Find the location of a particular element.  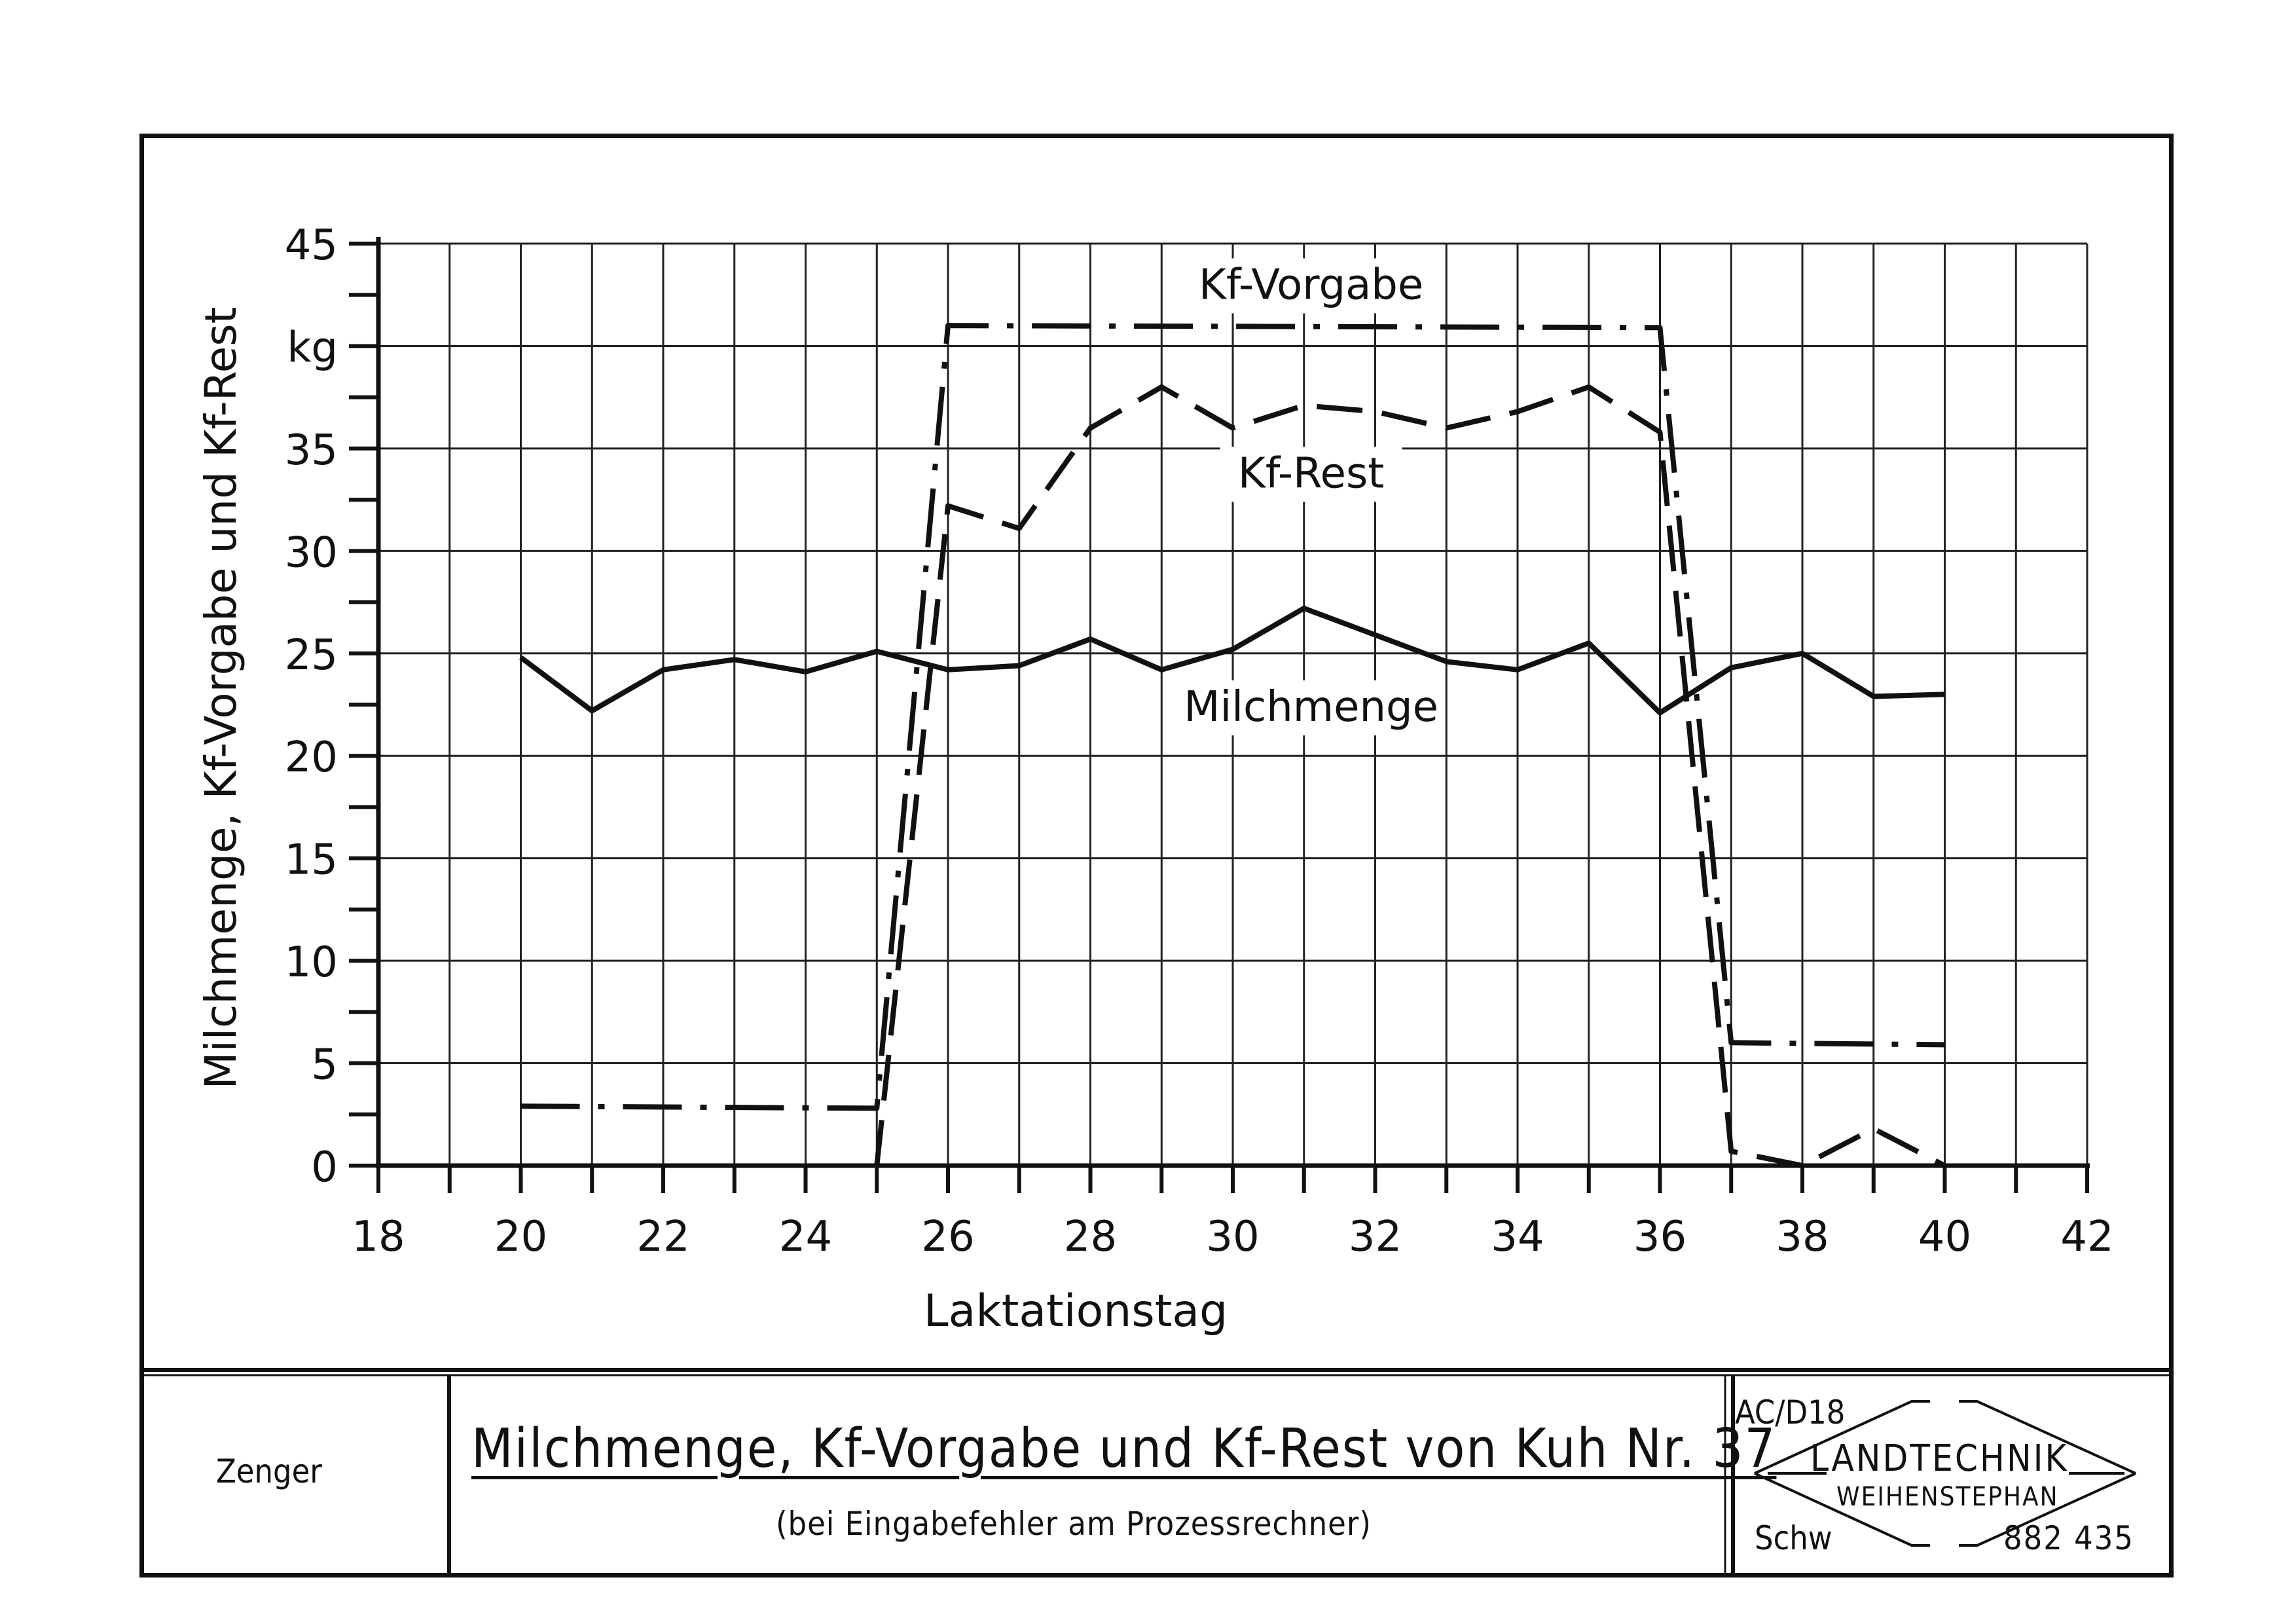

x-tick-label: 36 is located at coordinates (1659, 1237).